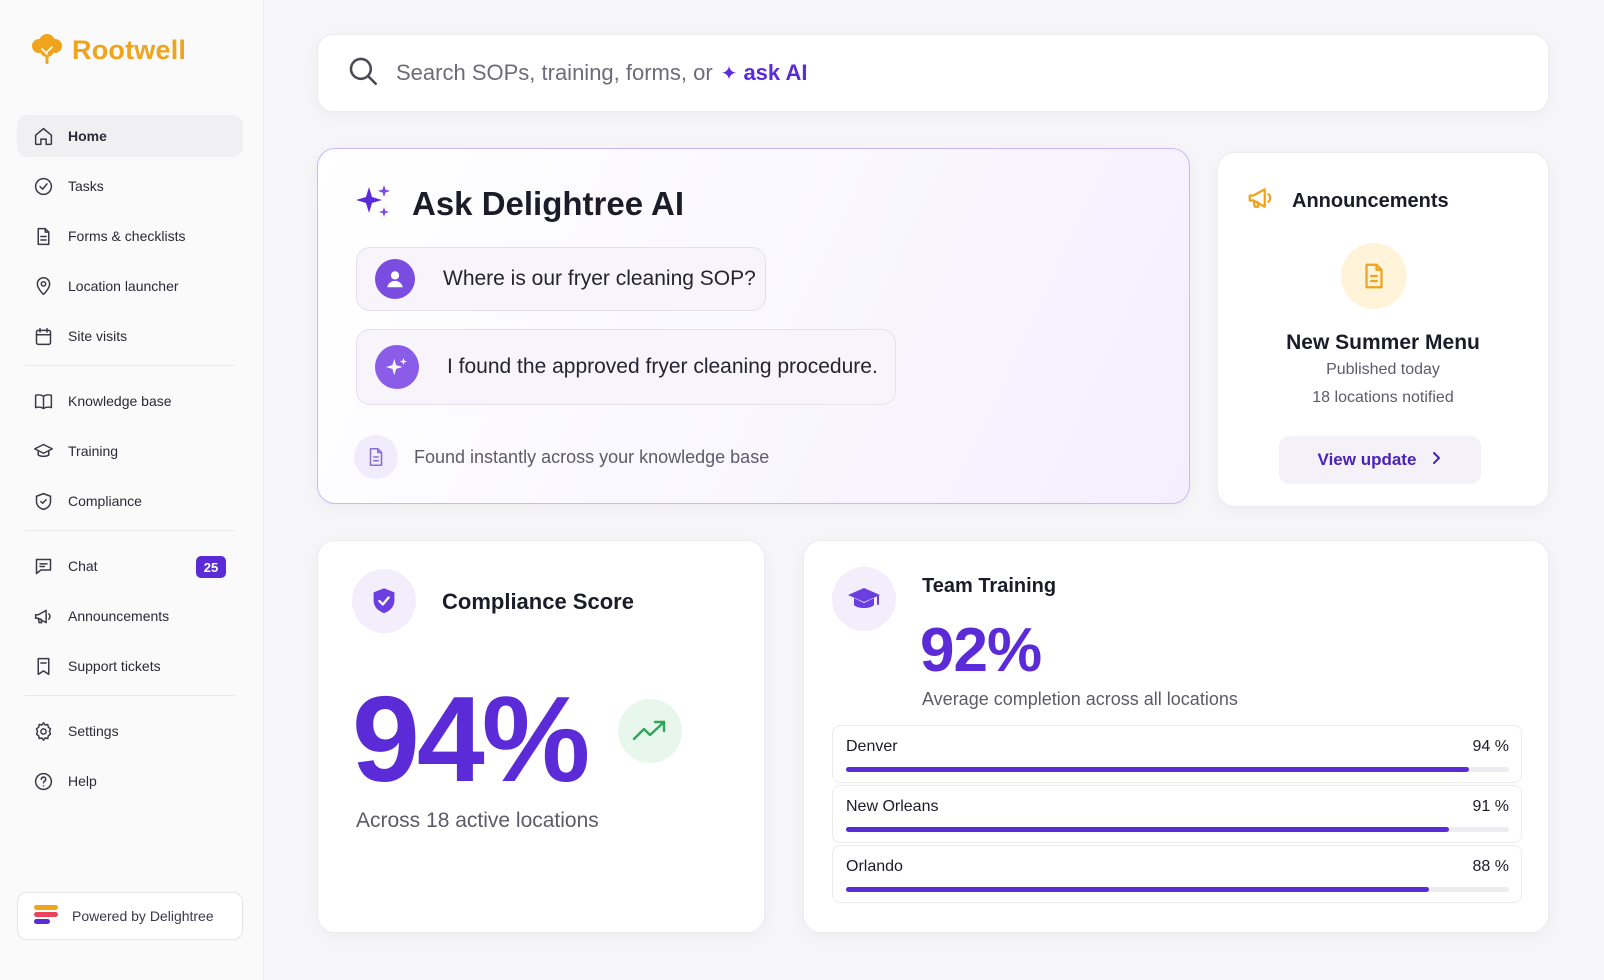  Describe the element at coordinates (43, 136) in the screenshot. I see `home-icon` at that location.